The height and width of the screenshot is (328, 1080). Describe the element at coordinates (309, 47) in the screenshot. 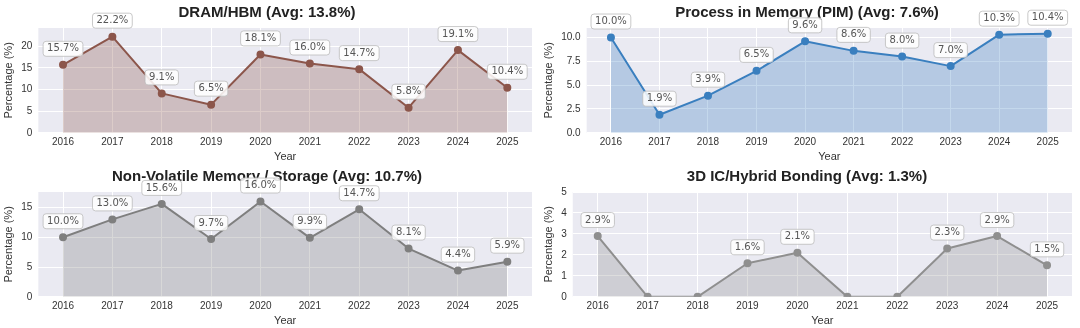

I see `data-label: 16.0%` at that location.